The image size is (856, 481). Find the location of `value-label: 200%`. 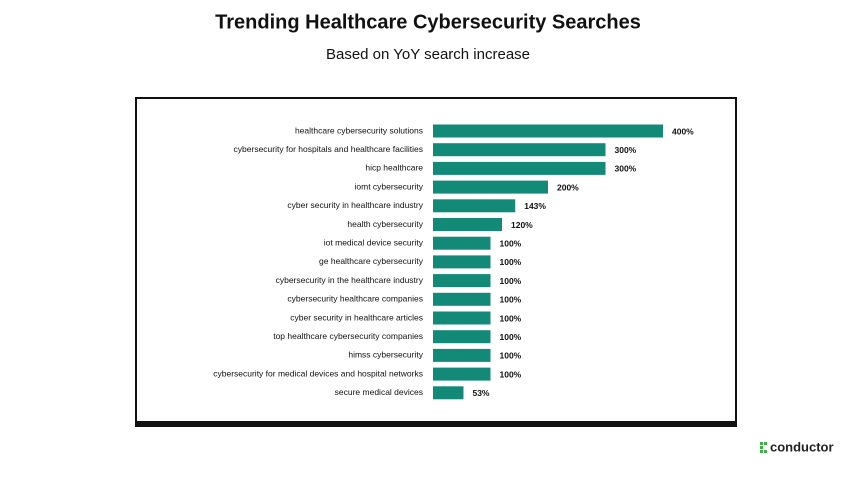

value-label: 200% is located at coordinates (568, 187).